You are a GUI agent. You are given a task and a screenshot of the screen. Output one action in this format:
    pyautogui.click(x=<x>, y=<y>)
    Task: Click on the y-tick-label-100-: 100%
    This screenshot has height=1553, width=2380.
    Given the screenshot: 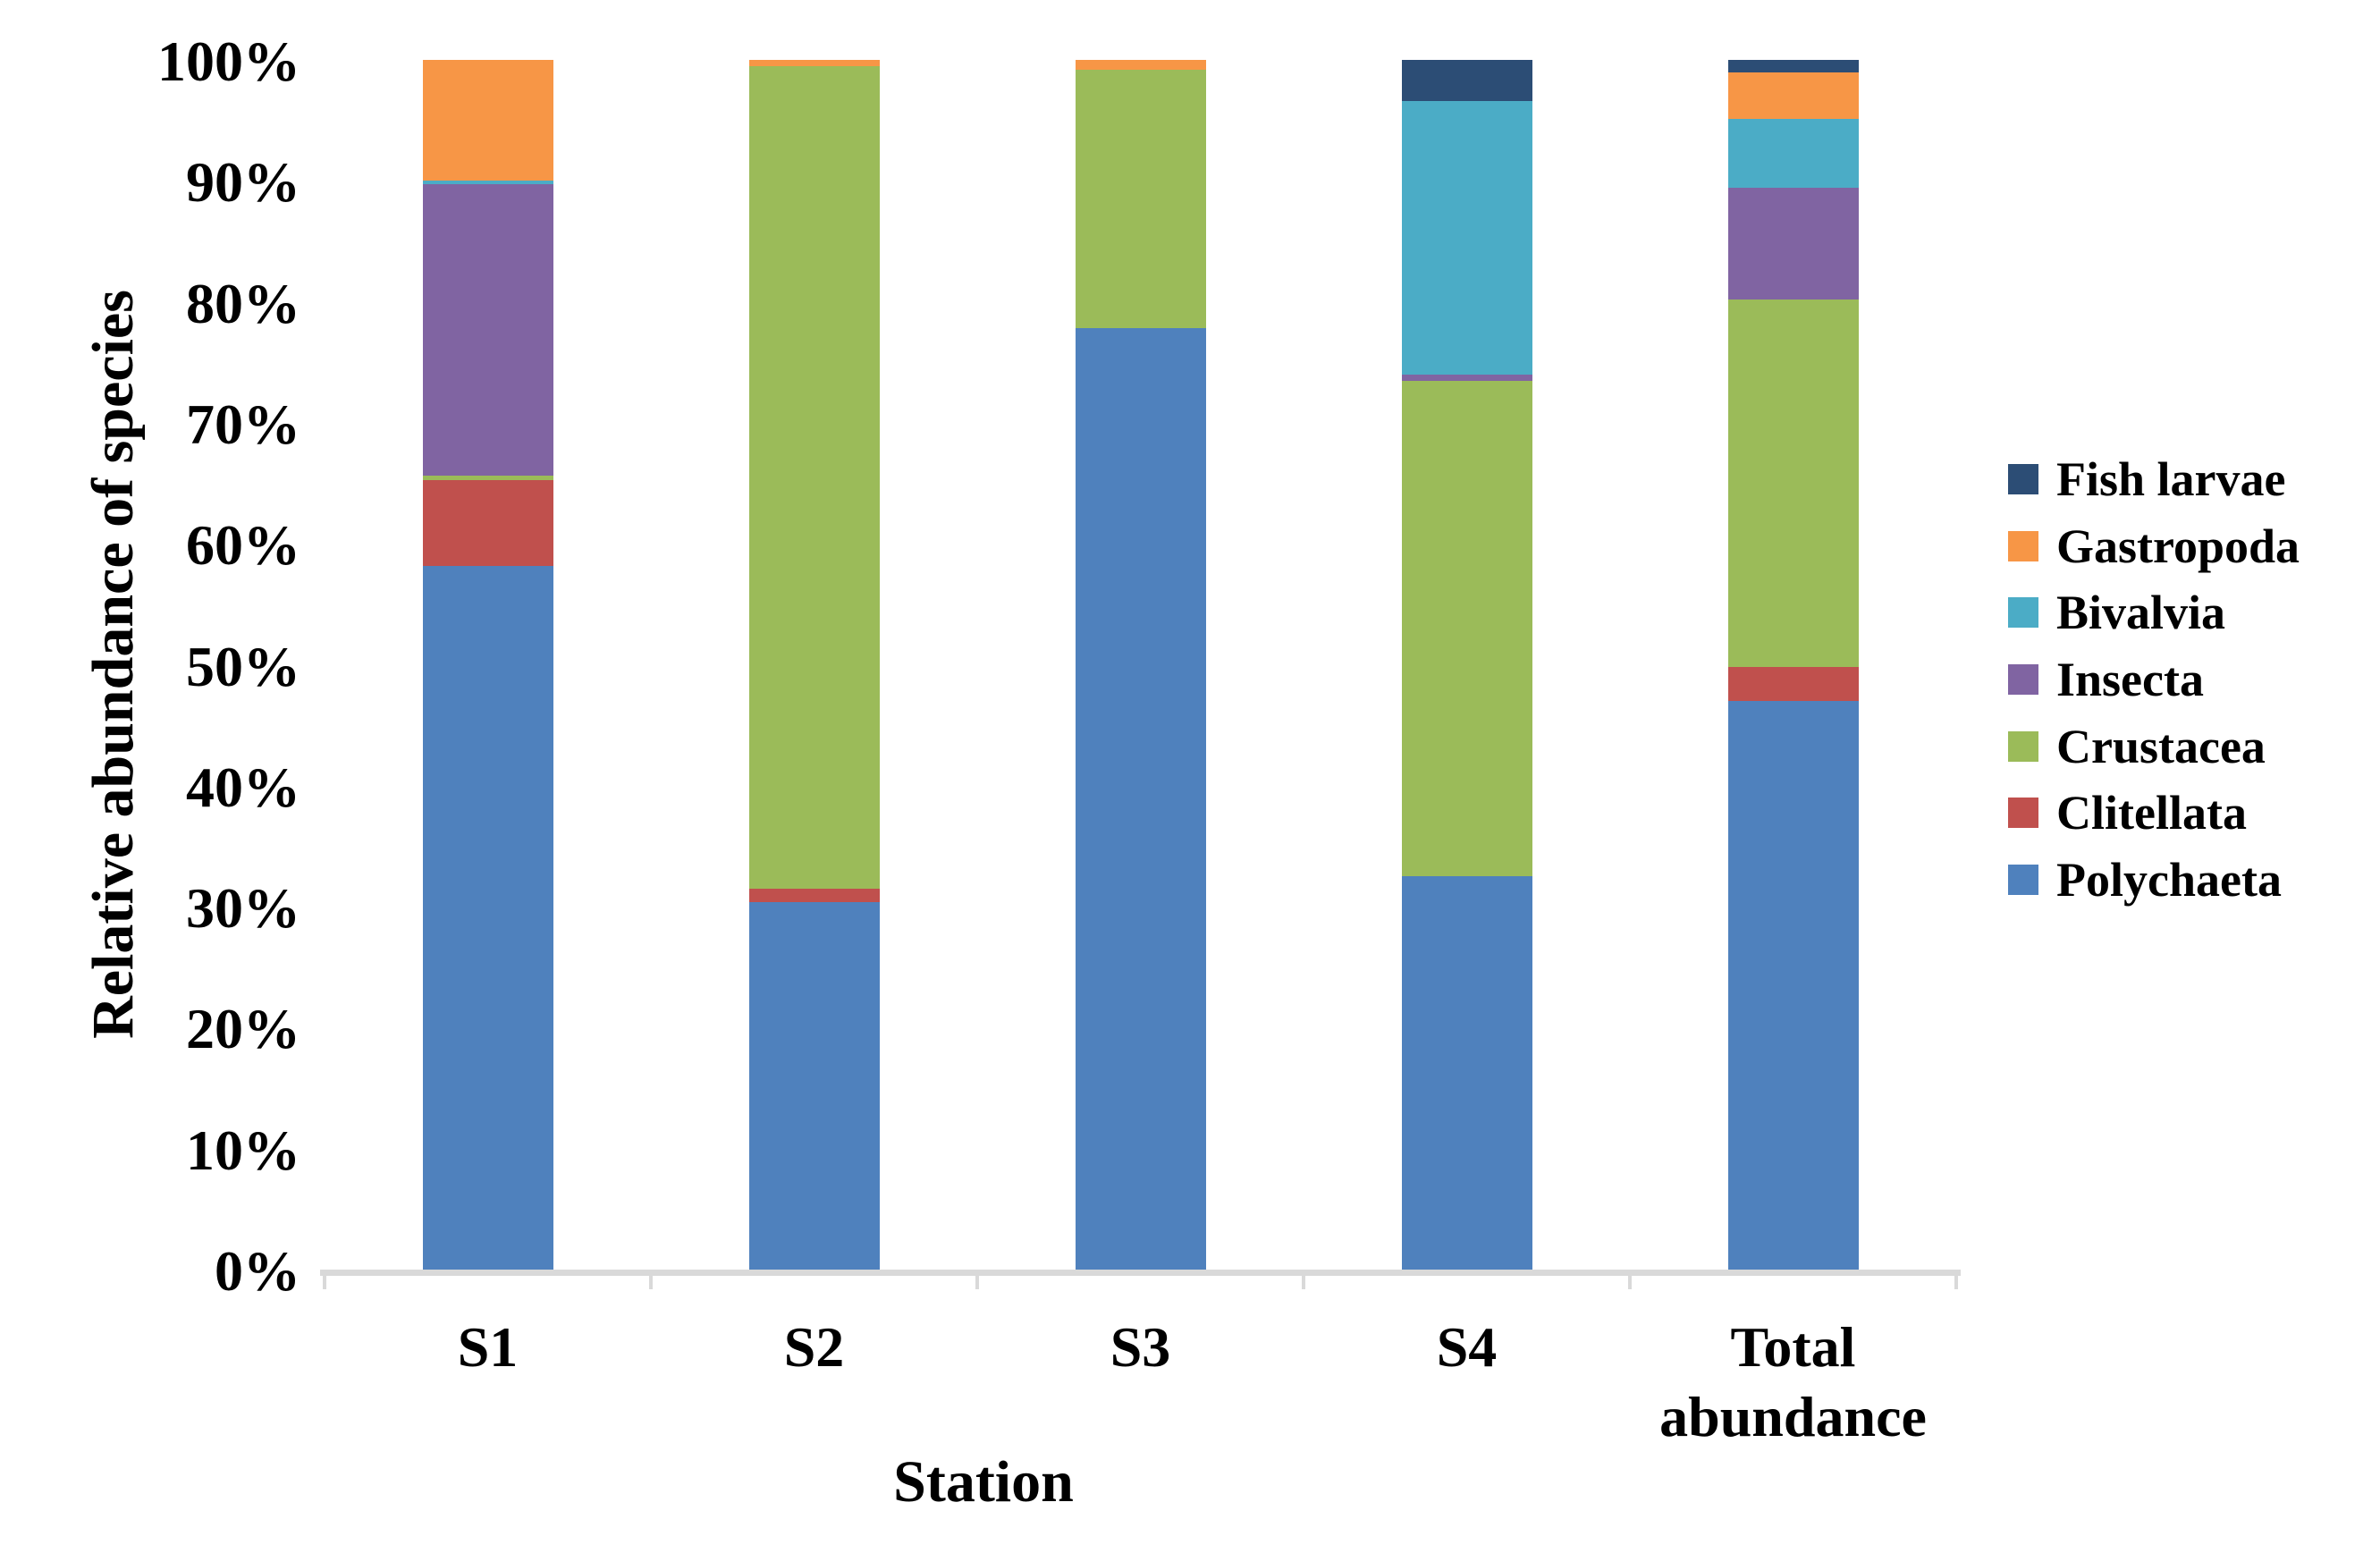 What is the action you would take?
    pyautogui.click(x=228, y=62)
    